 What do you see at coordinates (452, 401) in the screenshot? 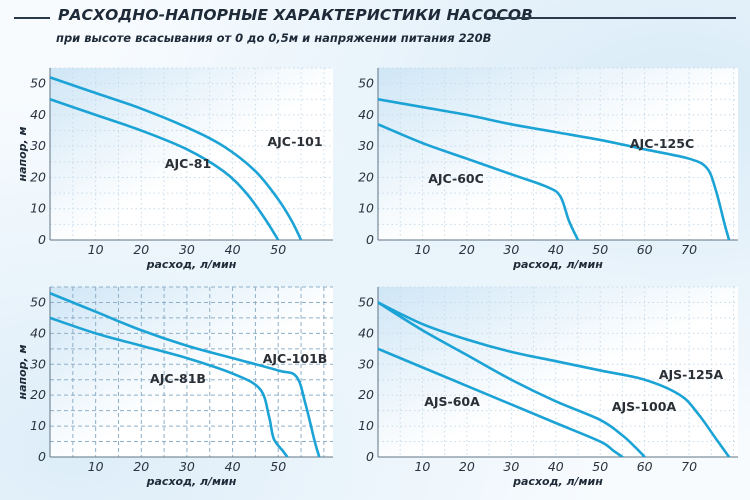
I see `series-label-ajs-60a: AJS-60A` at bounding box center [452, 401].